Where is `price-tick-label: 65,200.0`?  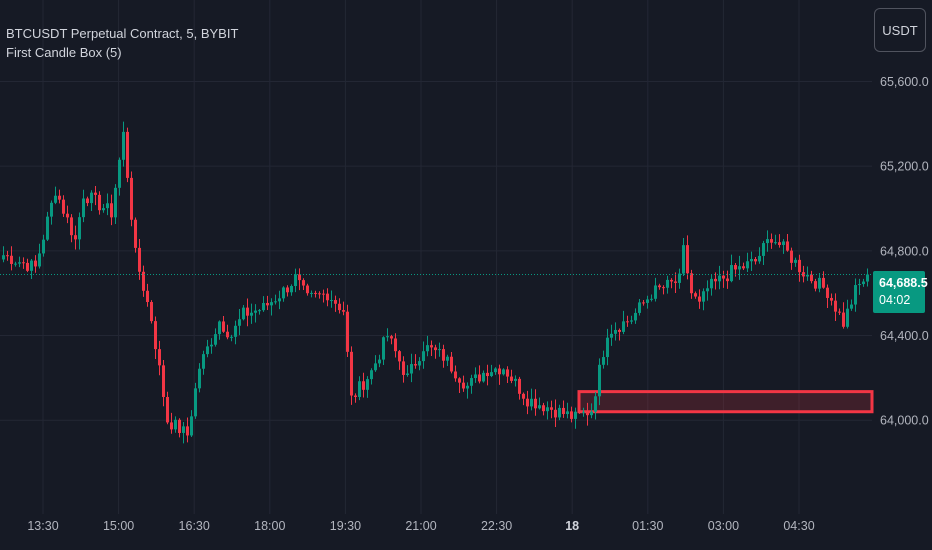
price-tick-label: 65,200.0 is located at coordinates (904, 167).